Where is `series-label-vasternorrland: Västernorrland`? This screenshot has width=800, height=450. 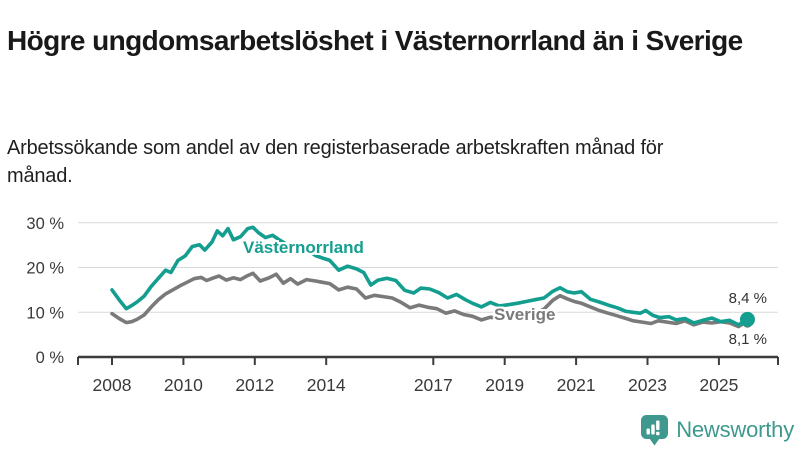 series-label-vasternorrland: Västernorrland is located at coordinates (303, 247).